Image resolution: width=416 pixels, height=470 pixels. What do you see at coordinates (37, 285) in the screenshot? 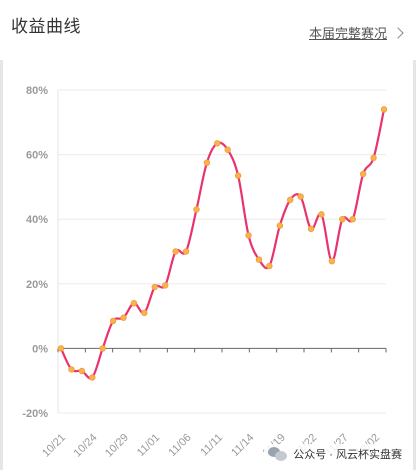
I see `y-tick-label: 20%` at bounding box center [37, 285].